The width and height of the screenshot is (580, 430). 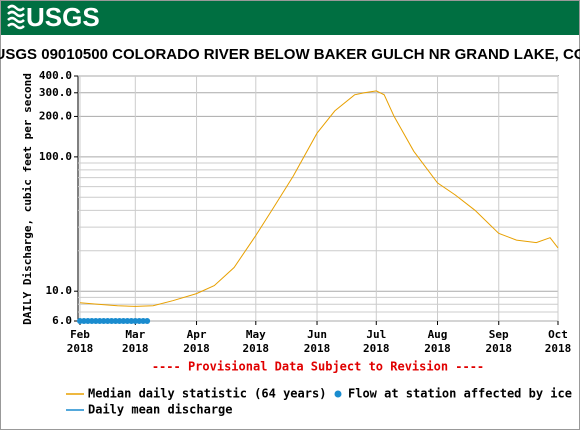 I want to click on ice-marker, so click(x=147, y=321).